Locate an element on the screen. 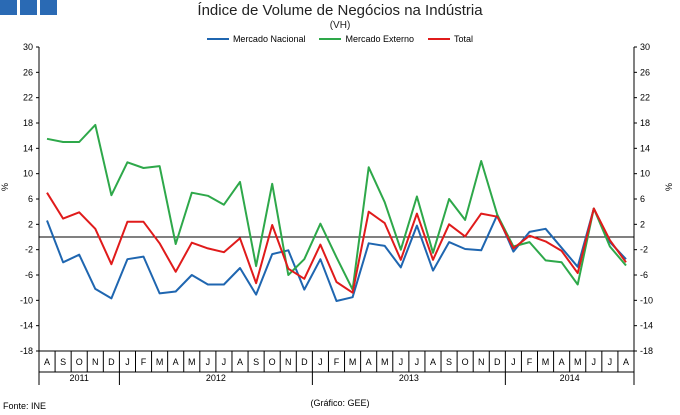  legend-label: Mercado Nacional is located at coordinates (269, 39).